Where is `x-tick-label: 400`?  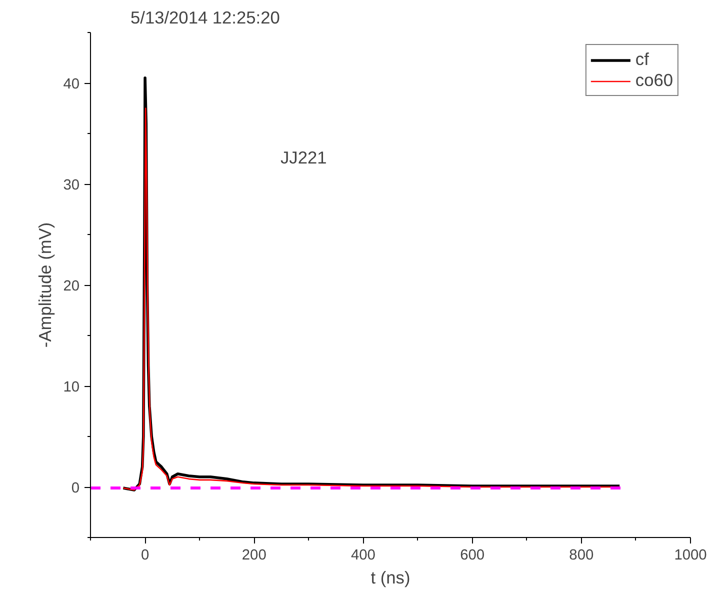
x-tick-label: 400 is located at coordinates (363, 556).